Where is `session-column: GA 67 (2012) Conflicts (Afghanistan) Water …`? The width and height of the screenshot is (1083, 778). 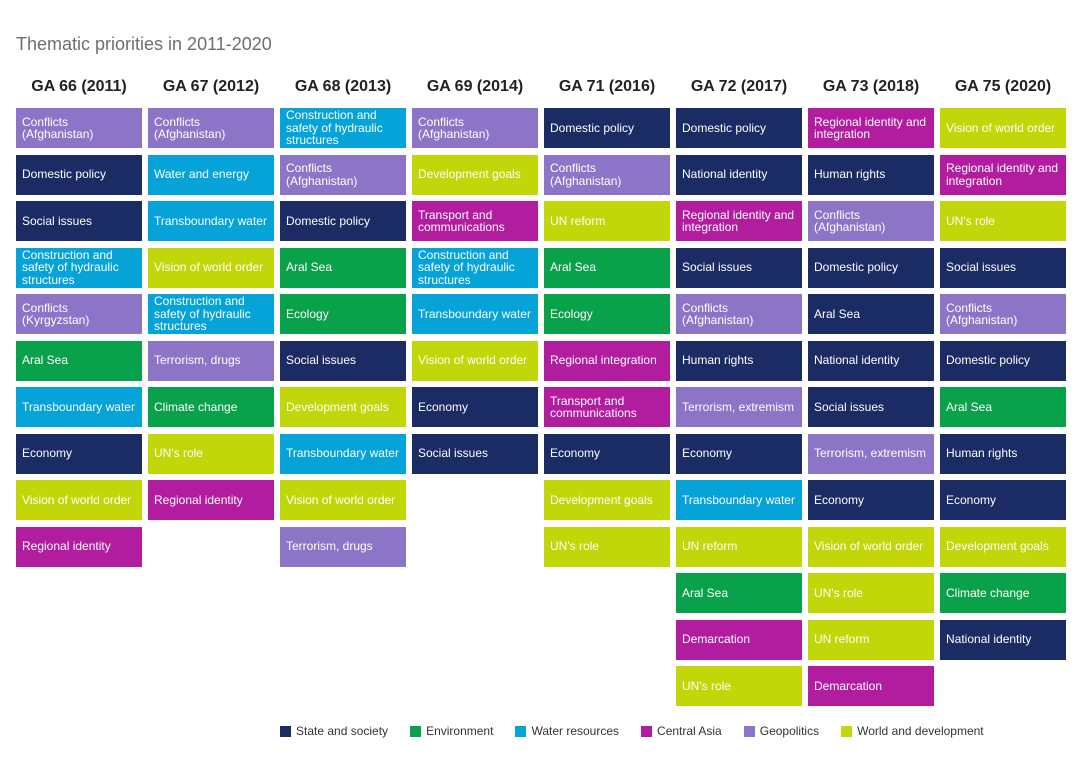 session-column: GA 67 (2012) Conflicts (Afghanistan) Water … is located at coordinates (211, 395).